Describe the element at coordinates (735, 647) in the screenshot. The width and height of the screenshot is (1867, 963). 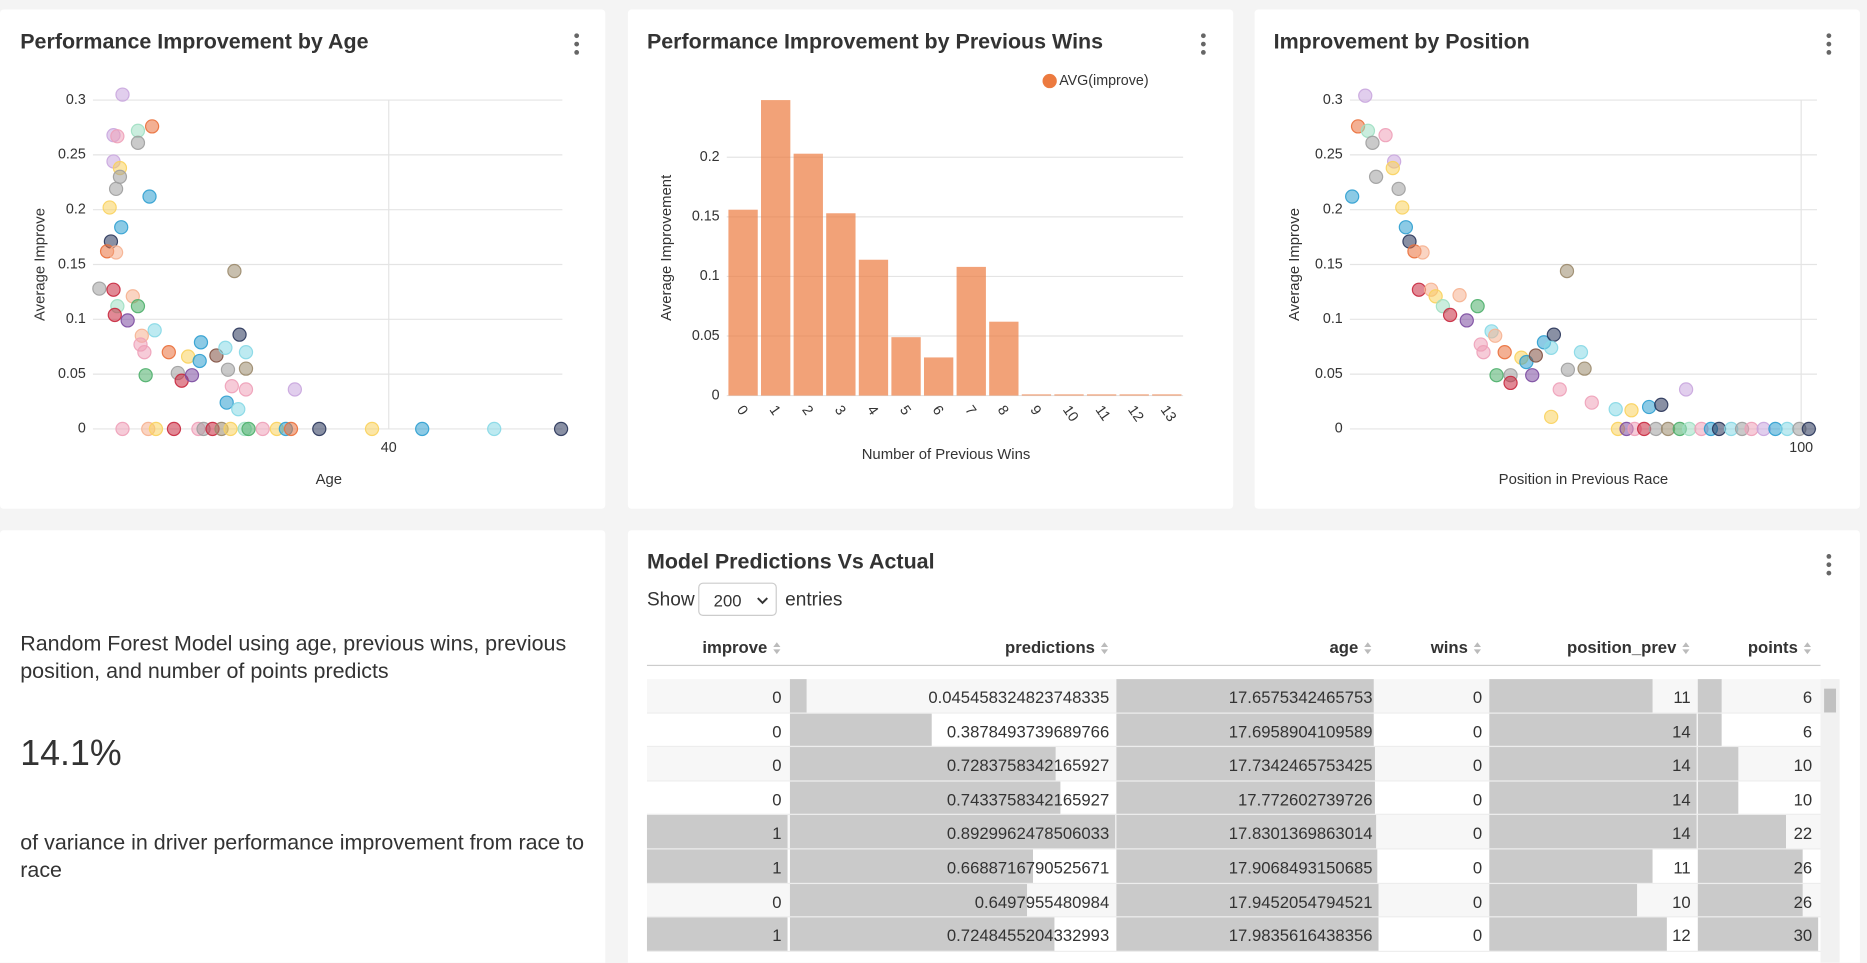
I see `column-header: improve` at that location.